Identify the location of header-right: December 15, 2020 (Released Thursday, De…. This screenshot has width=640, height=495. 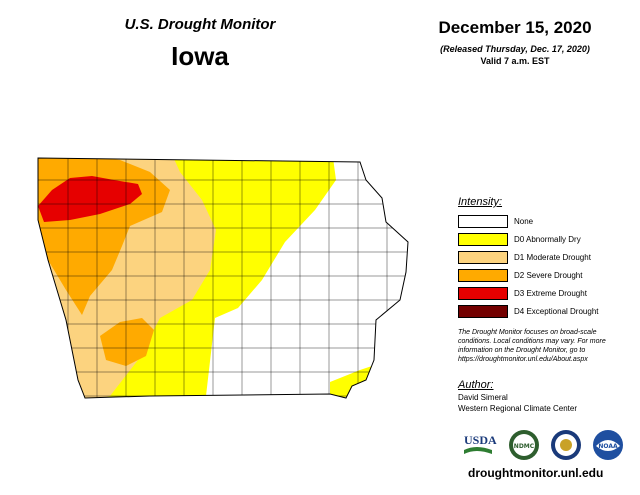
(515, 42).